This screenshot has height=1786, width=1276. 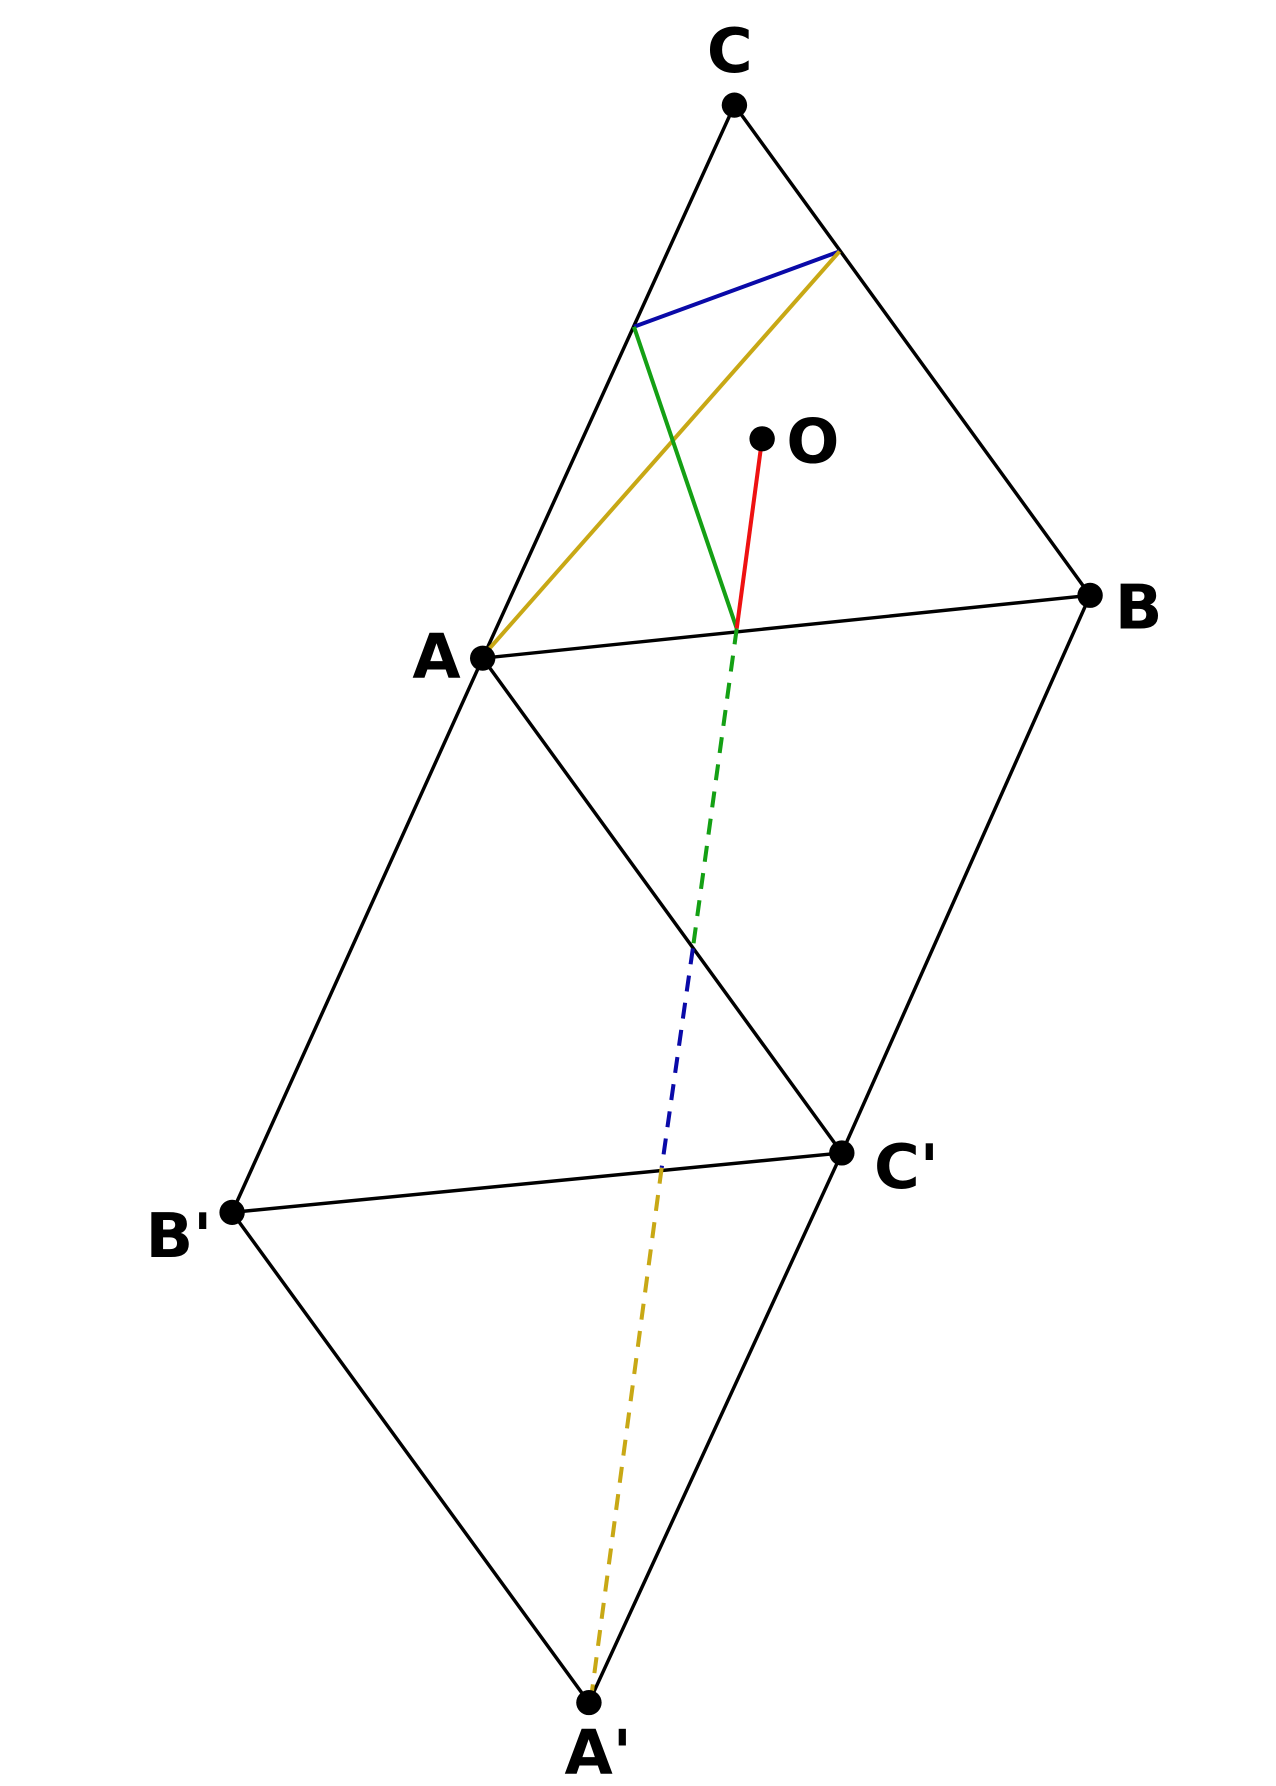 I want to click on green-dashed, so click(x=714, y=788).